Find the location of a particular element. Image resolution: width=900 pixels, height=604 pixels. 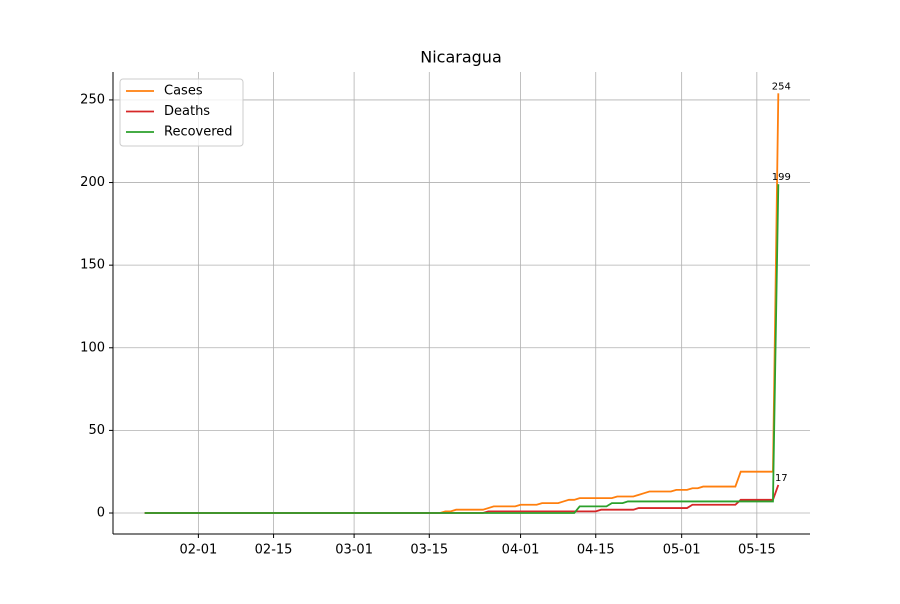

x-tick-label: 02-15 is located at coordinates (274, 550).